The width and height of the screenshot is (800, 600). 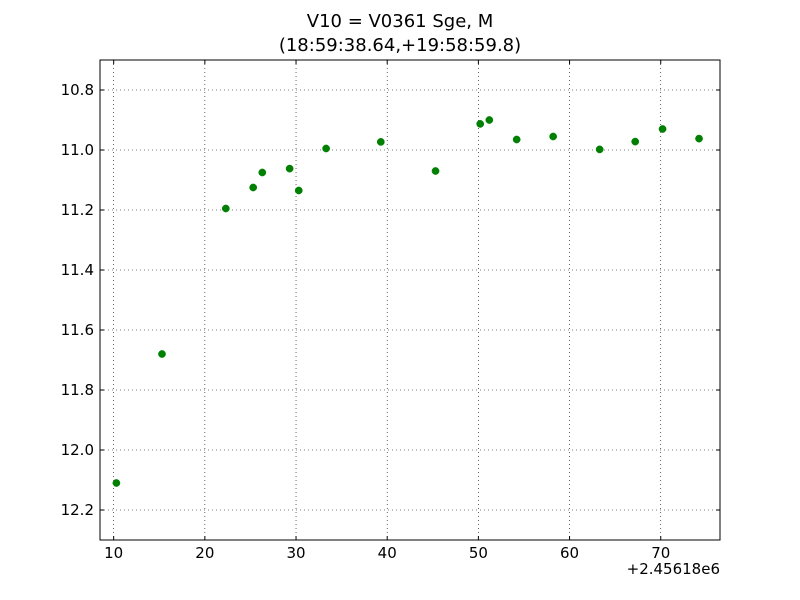 I want to click on y-tick-label: 12.0, so click(x=77, y=450).